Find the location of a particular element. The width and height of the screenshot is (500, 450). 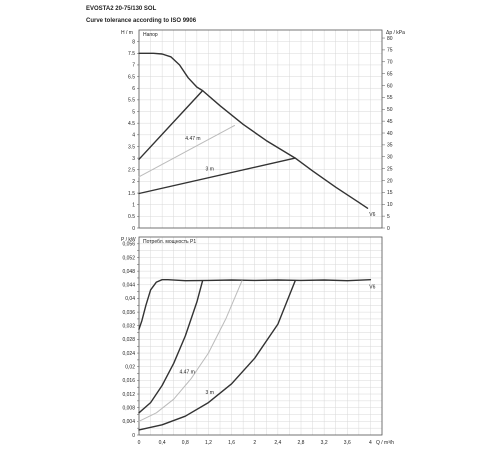

right-tick-label: 10 is located at coordinates (390, 205).